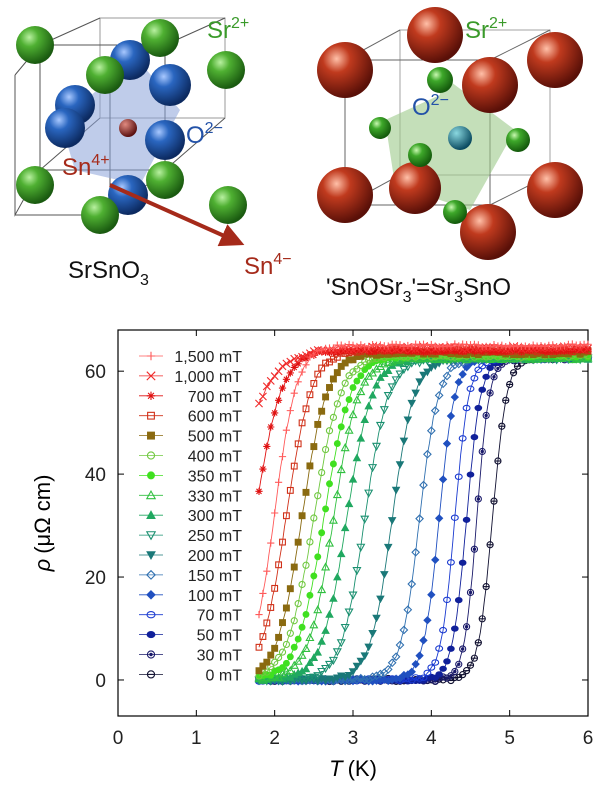  What do you see at coordinates (118, 738) in the screenshot?
I see `x-tick-label: 0` at bounding box center [118, 738].